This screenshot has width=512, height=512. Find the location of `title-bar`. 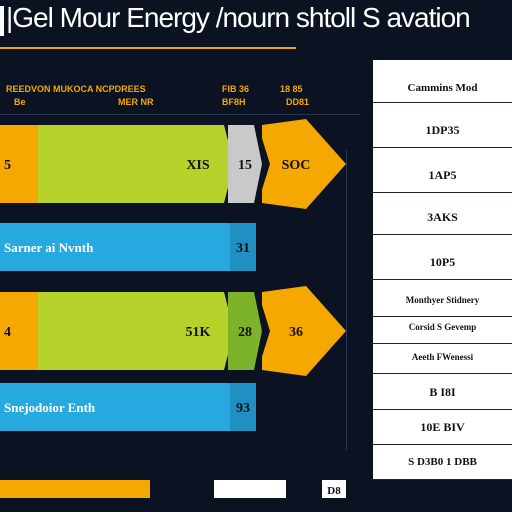

title-bar is located at coordinates (256, 22).